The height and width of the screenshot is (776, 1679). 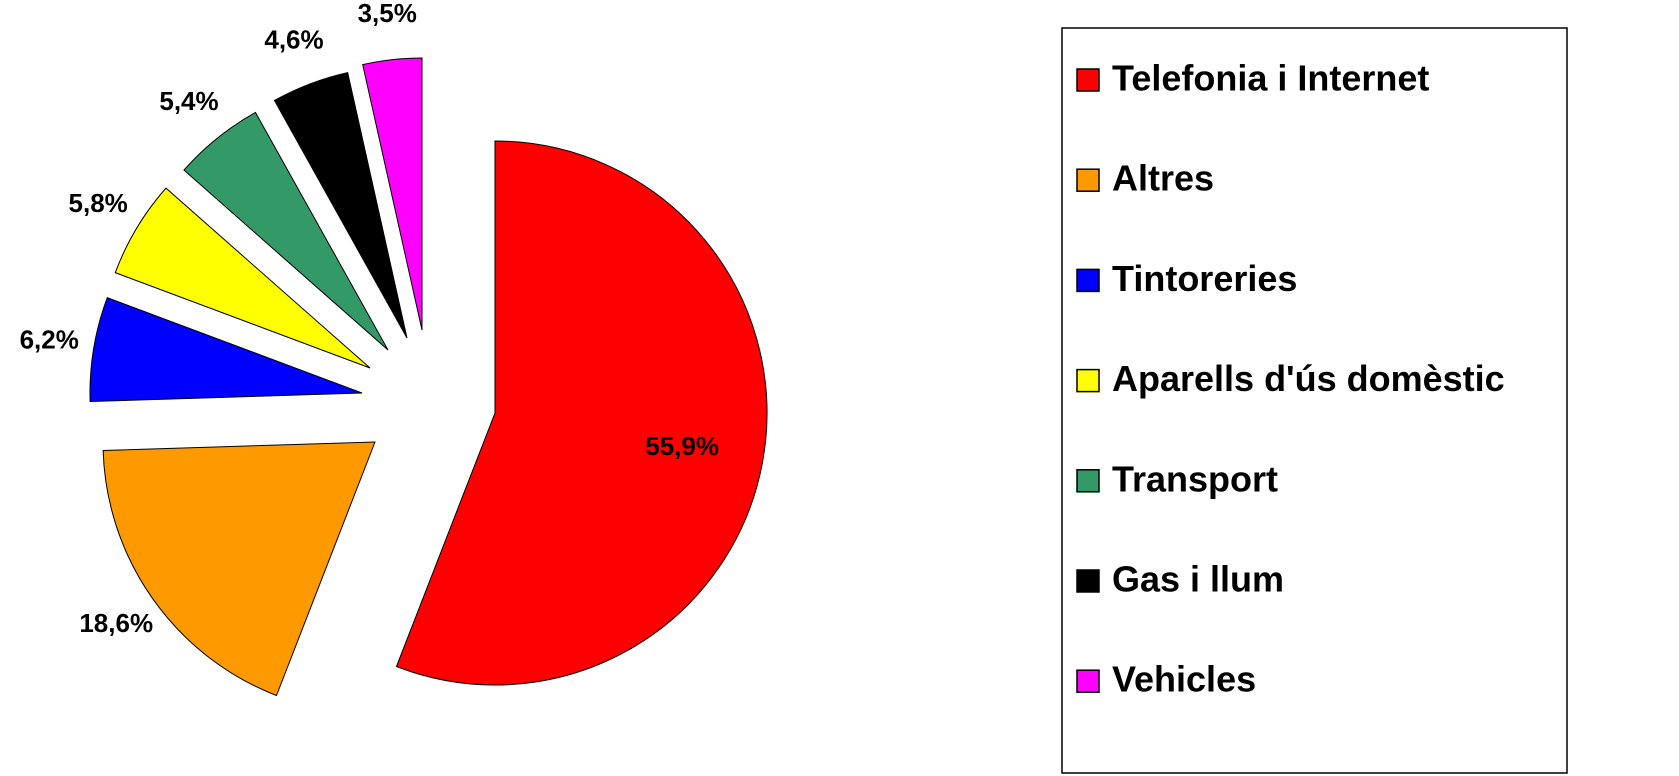 What do you see at coordinates (49, 339) in the screenshot?
I see `data-label: 6,2%` at bounding box center [49, 339].